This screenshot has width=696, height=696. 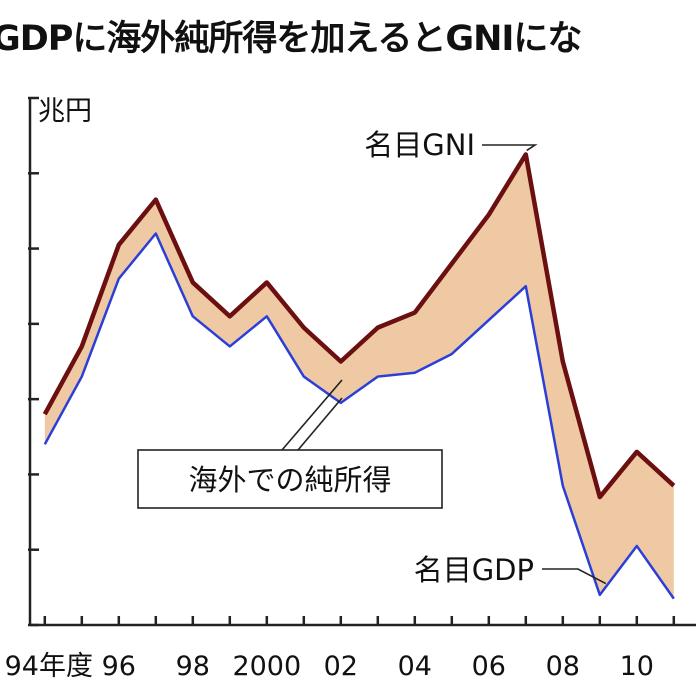 I want to click on x-tick-label: 96, so click(x=119, y=666).